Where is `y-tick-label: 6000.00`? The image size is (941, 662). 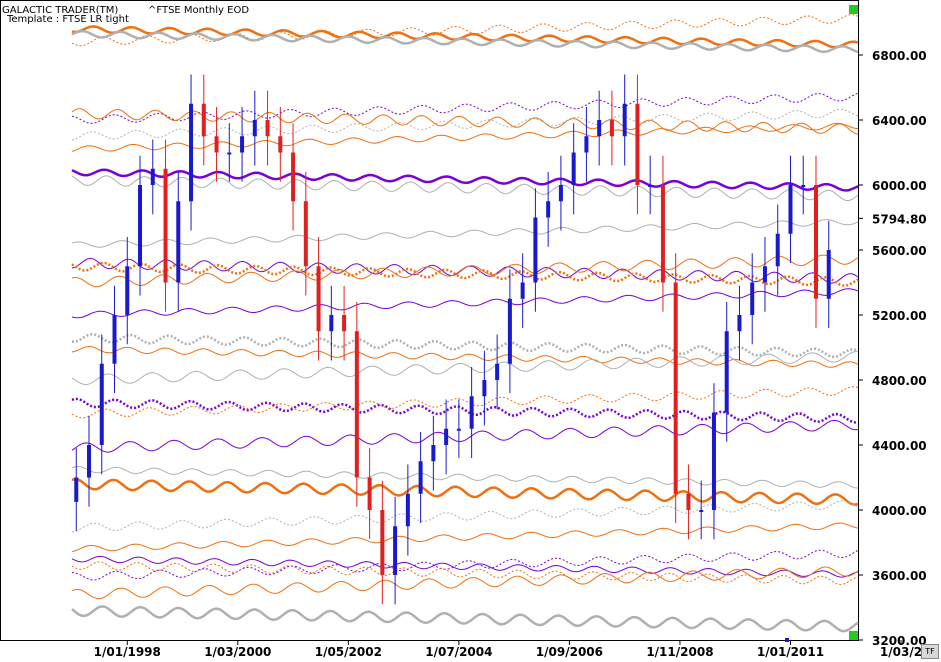
y-tick-label: 6000.00 is located at coordinates (899, 186).